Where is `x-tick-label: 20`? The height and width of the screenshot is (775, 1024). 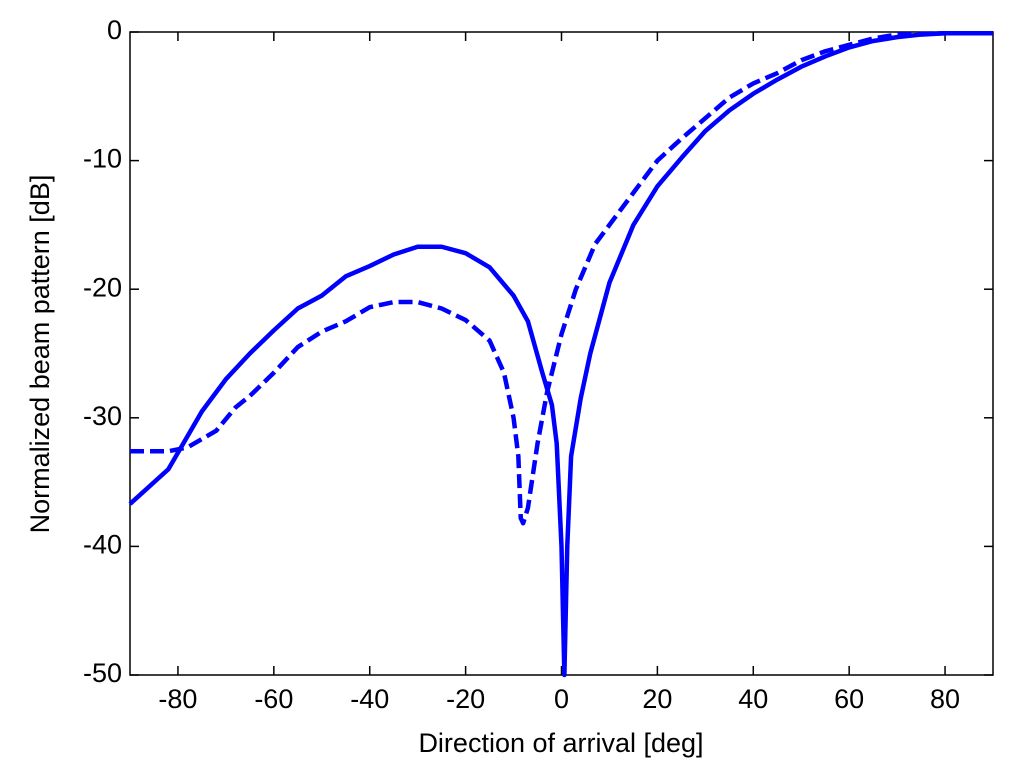
x-tick-label: 20 is located at coordinates (657, 699).